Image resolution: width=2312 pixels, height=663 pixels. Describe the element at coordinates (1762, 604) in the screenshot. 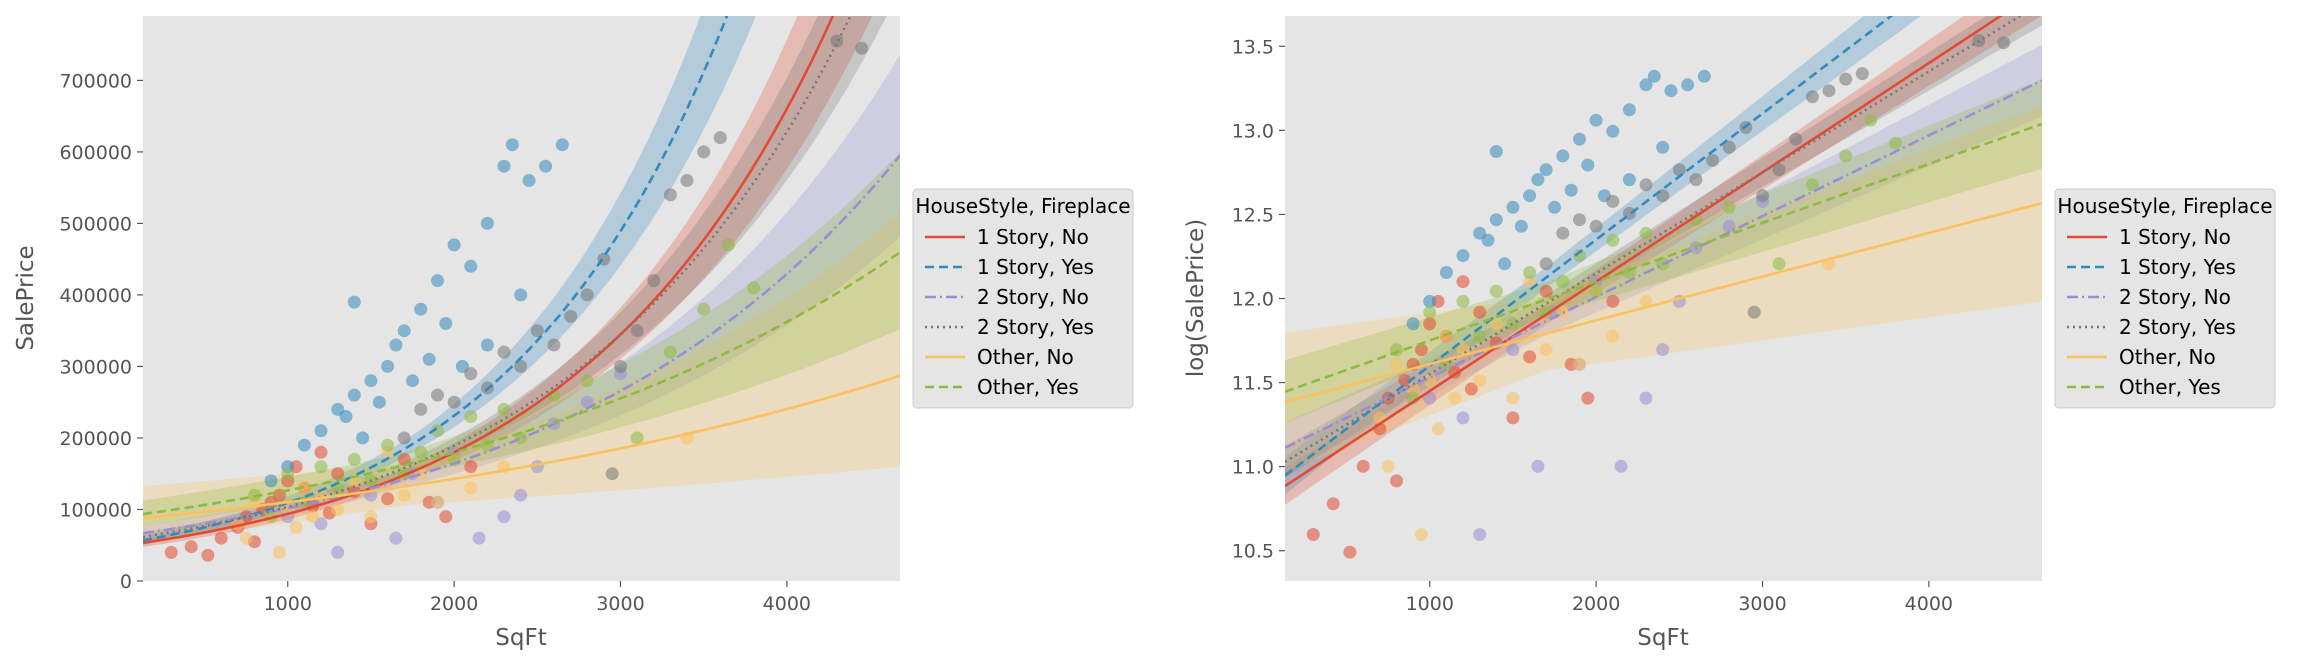

I see `x-tick-label: 3000` at that location.